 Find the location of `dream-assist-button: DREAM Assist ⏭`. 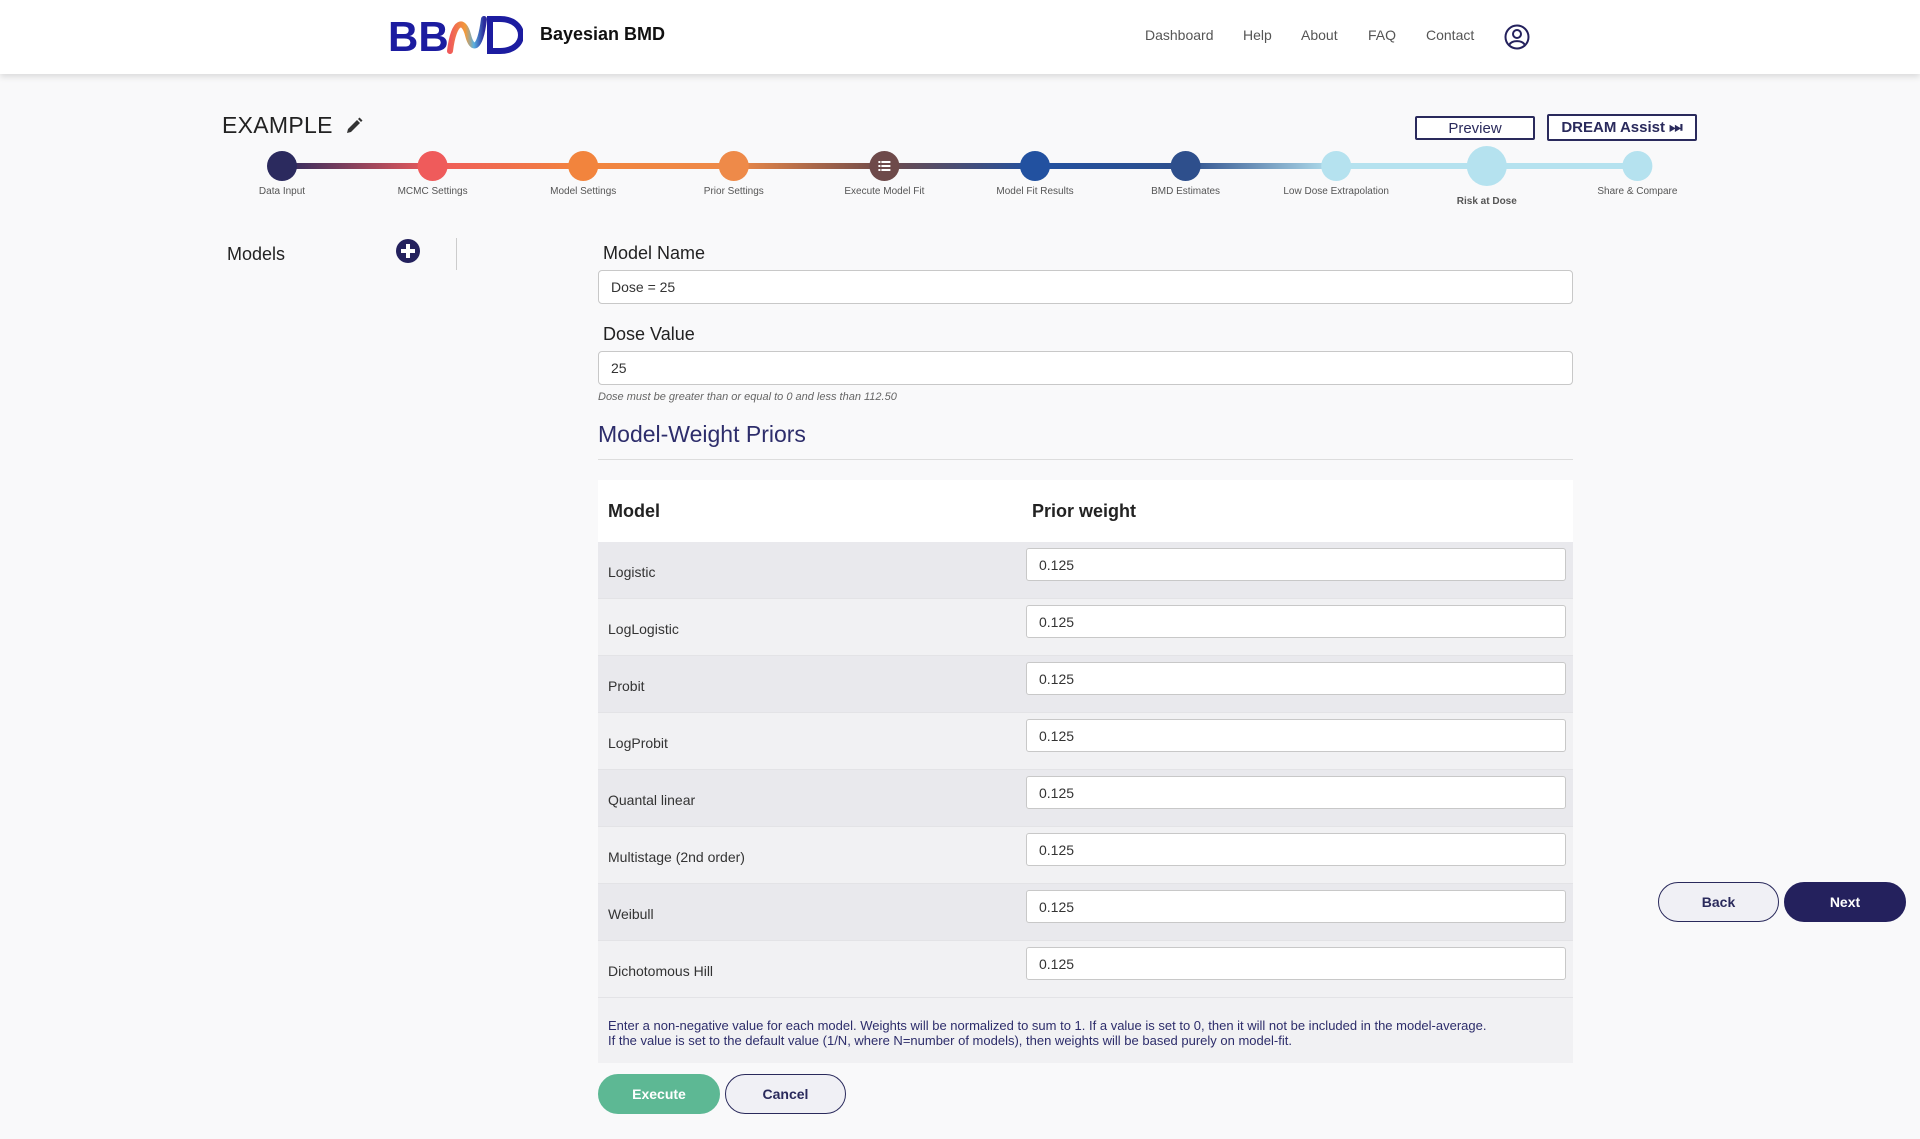

dream-assist-button: DREAM Assist ⏭ is located at coordinates (1622, 127).